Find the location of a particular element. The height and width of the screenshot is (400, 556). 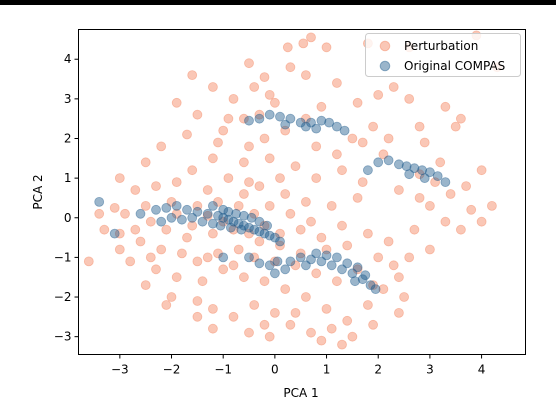

legend: Perturbation Original COMPAS is located at coordinates (443, 55).